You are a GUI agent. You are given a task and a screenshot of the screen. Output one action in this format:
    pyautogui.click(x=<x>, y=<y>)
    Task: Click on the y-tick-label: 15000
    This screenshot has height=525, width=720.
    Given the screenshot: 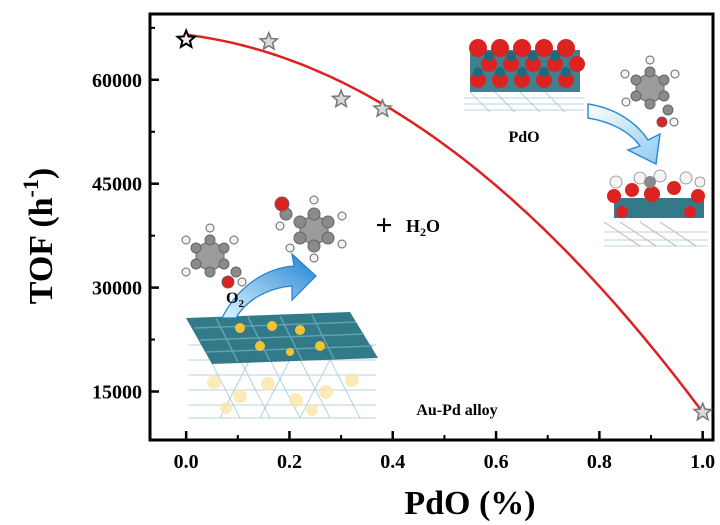 What is the action you would take?
    pyautogui.click(x=117, y=393)
    